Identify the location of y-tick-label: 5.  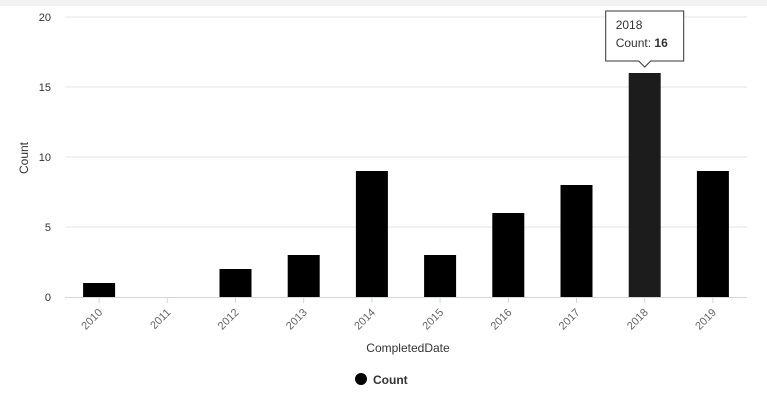
(48, 228).